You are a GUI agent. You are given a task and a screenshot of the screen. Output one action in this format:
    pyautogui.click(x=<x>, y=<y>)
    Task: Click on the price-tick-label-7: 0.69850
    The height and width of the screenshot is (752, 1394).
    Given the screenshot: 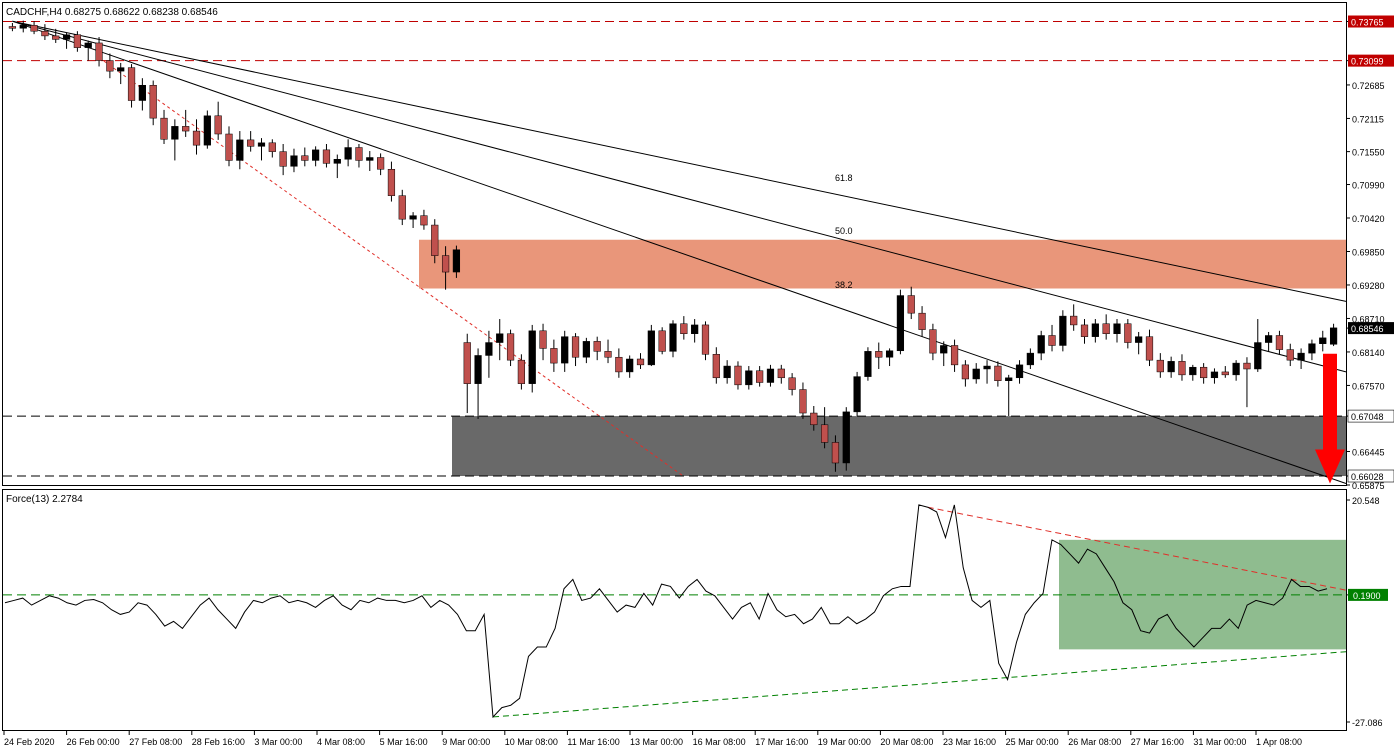 What is the action you would take?
    pyautogui.click(x=1368, y=252)
    